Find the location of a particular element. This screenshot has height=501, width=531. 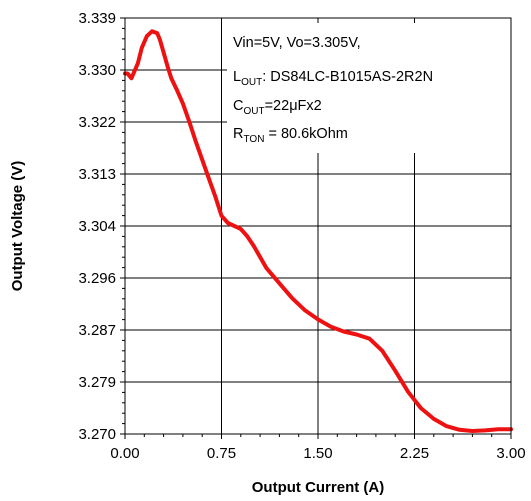

y-tick-label: 3.296 is located at coordinates (97, 278).